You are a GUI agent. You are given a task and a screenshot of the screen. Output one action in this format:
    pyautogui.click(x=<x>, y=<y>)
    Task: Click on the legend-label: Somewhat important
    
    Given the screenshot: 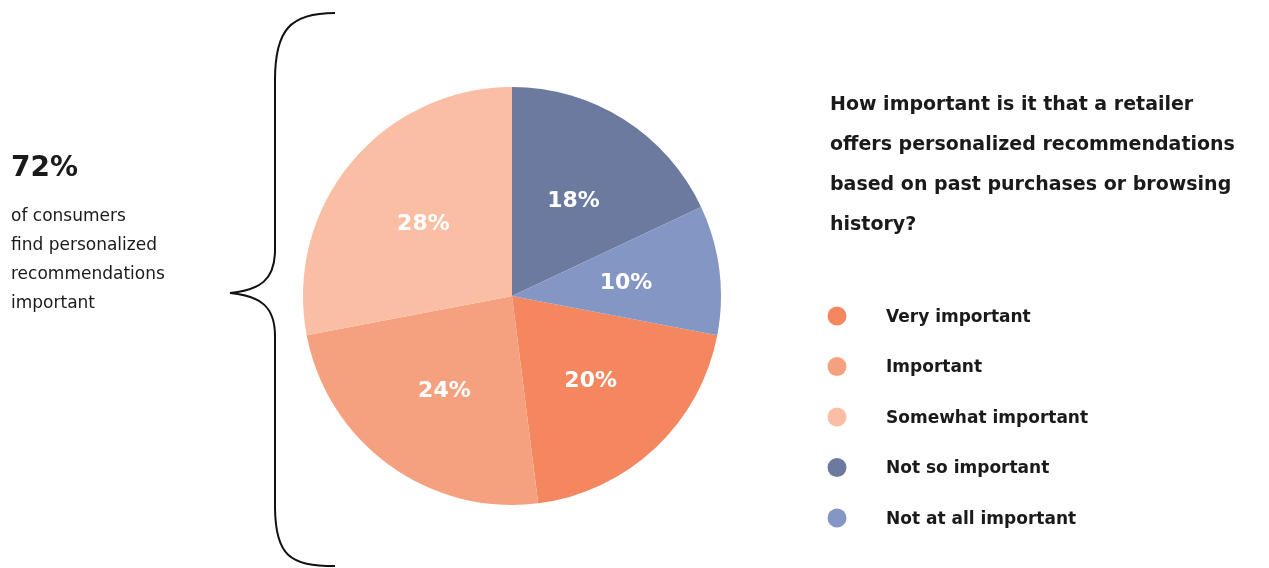 What is the action you would take?
    pyautogui.click(x=987, y=416)
    